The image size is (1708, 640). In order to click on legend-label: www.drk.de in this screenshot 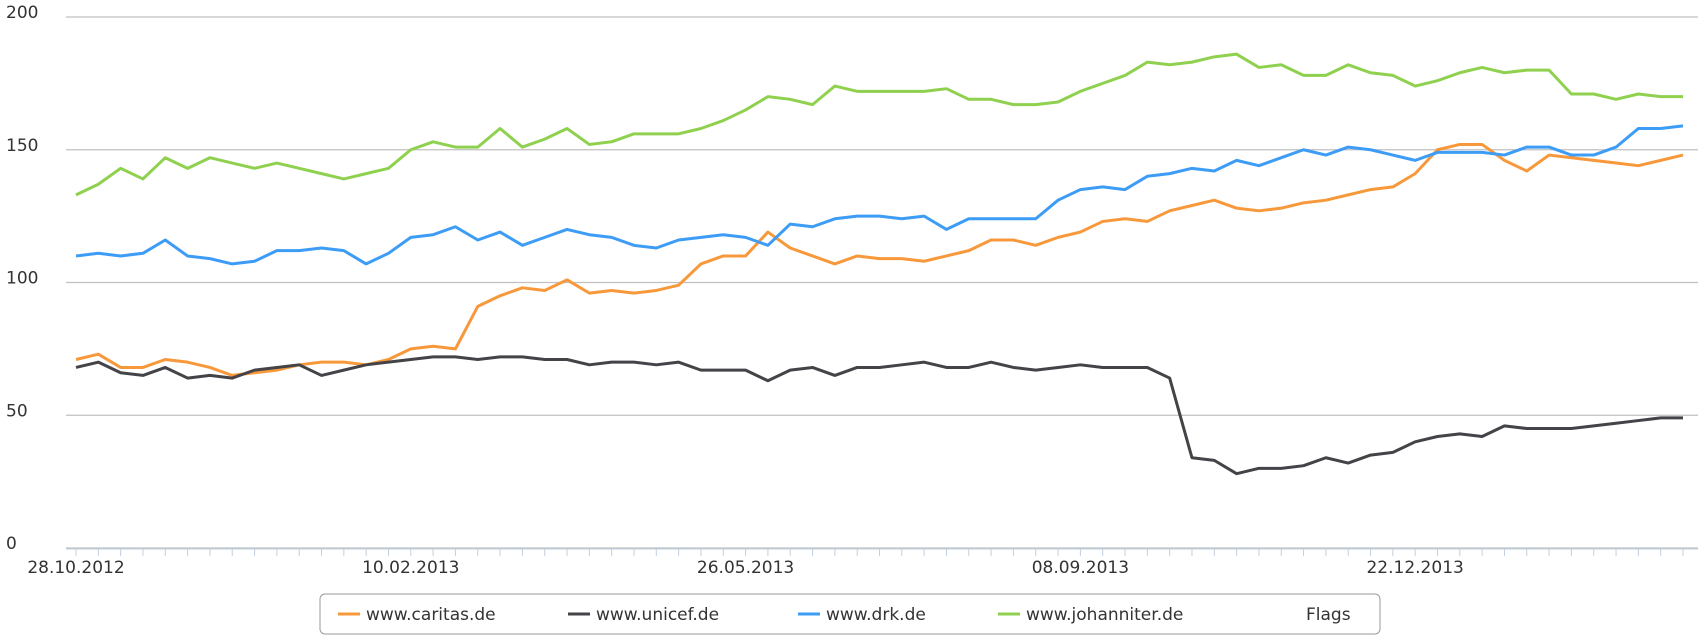, I will do `click(876, 615)`.